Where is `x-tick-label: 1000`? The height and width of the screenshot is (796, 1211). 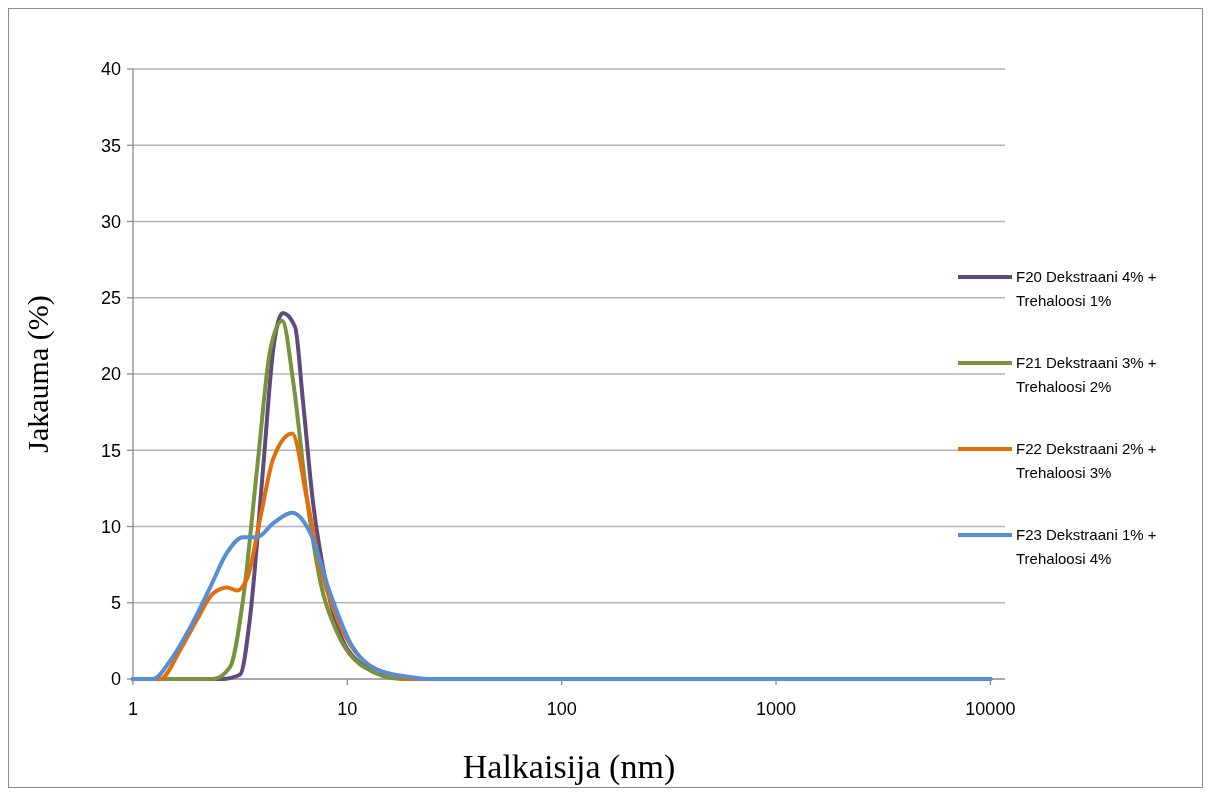 x-tick-label: 1000 is located at coordinates (776, 709).